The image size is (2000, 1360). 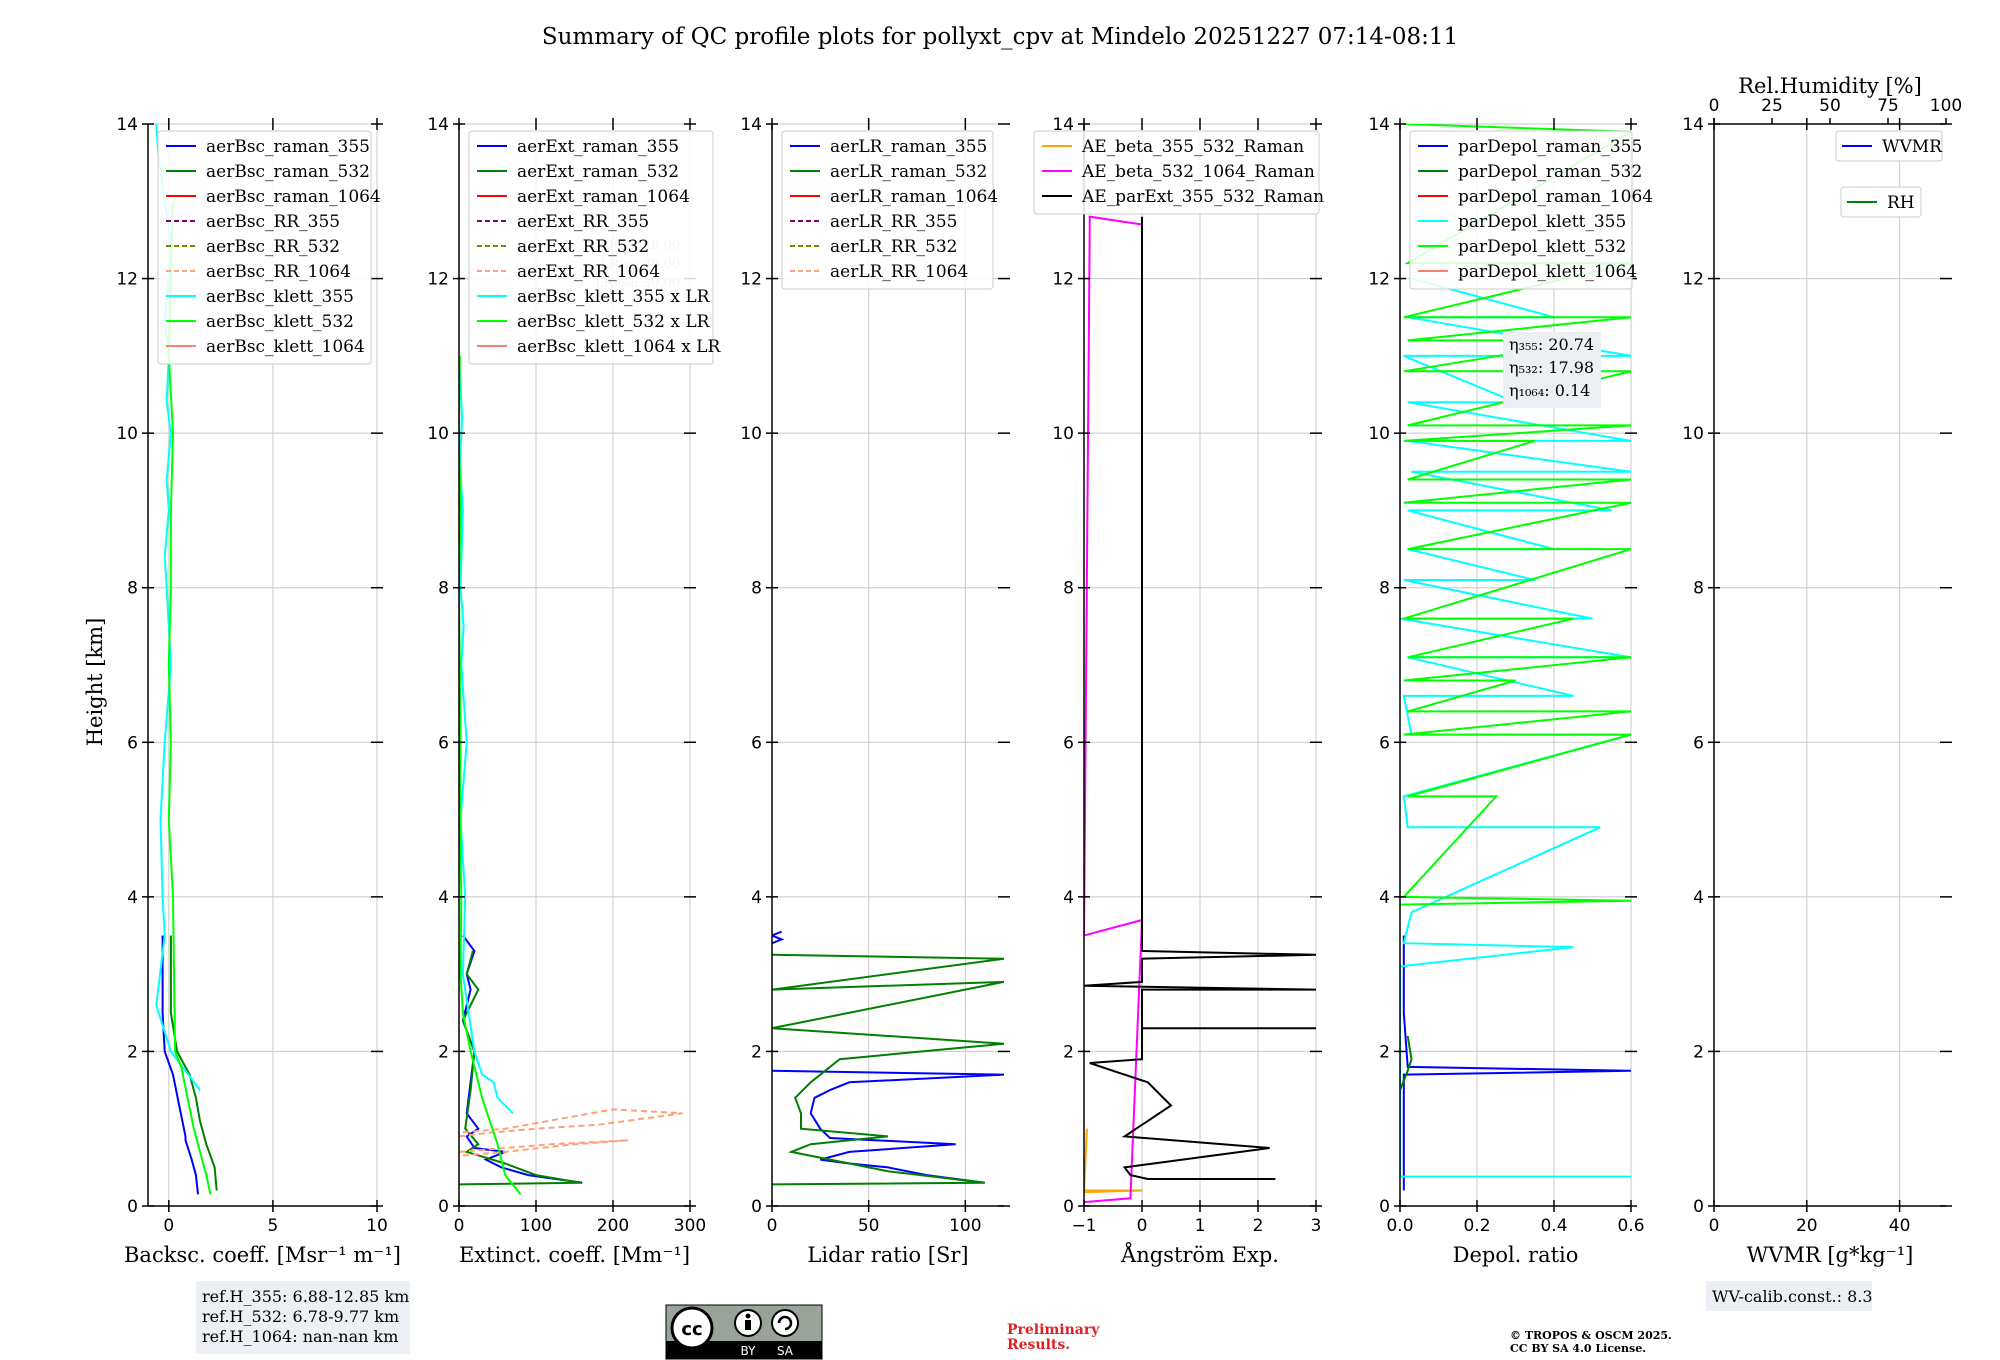 I want to click on copyright-line-2: CC BY SA 4.0 License., so click(x=1578, y=1348).